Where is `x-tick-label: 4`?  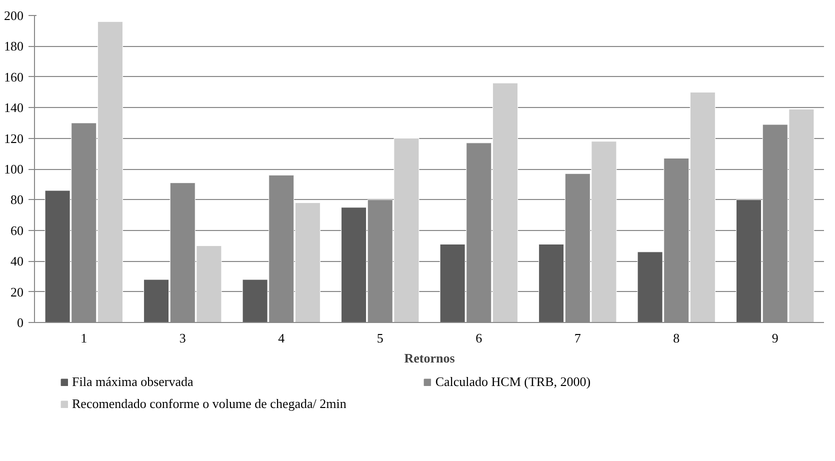
x-tick-label: 4 is located at coordinates (282, 338).